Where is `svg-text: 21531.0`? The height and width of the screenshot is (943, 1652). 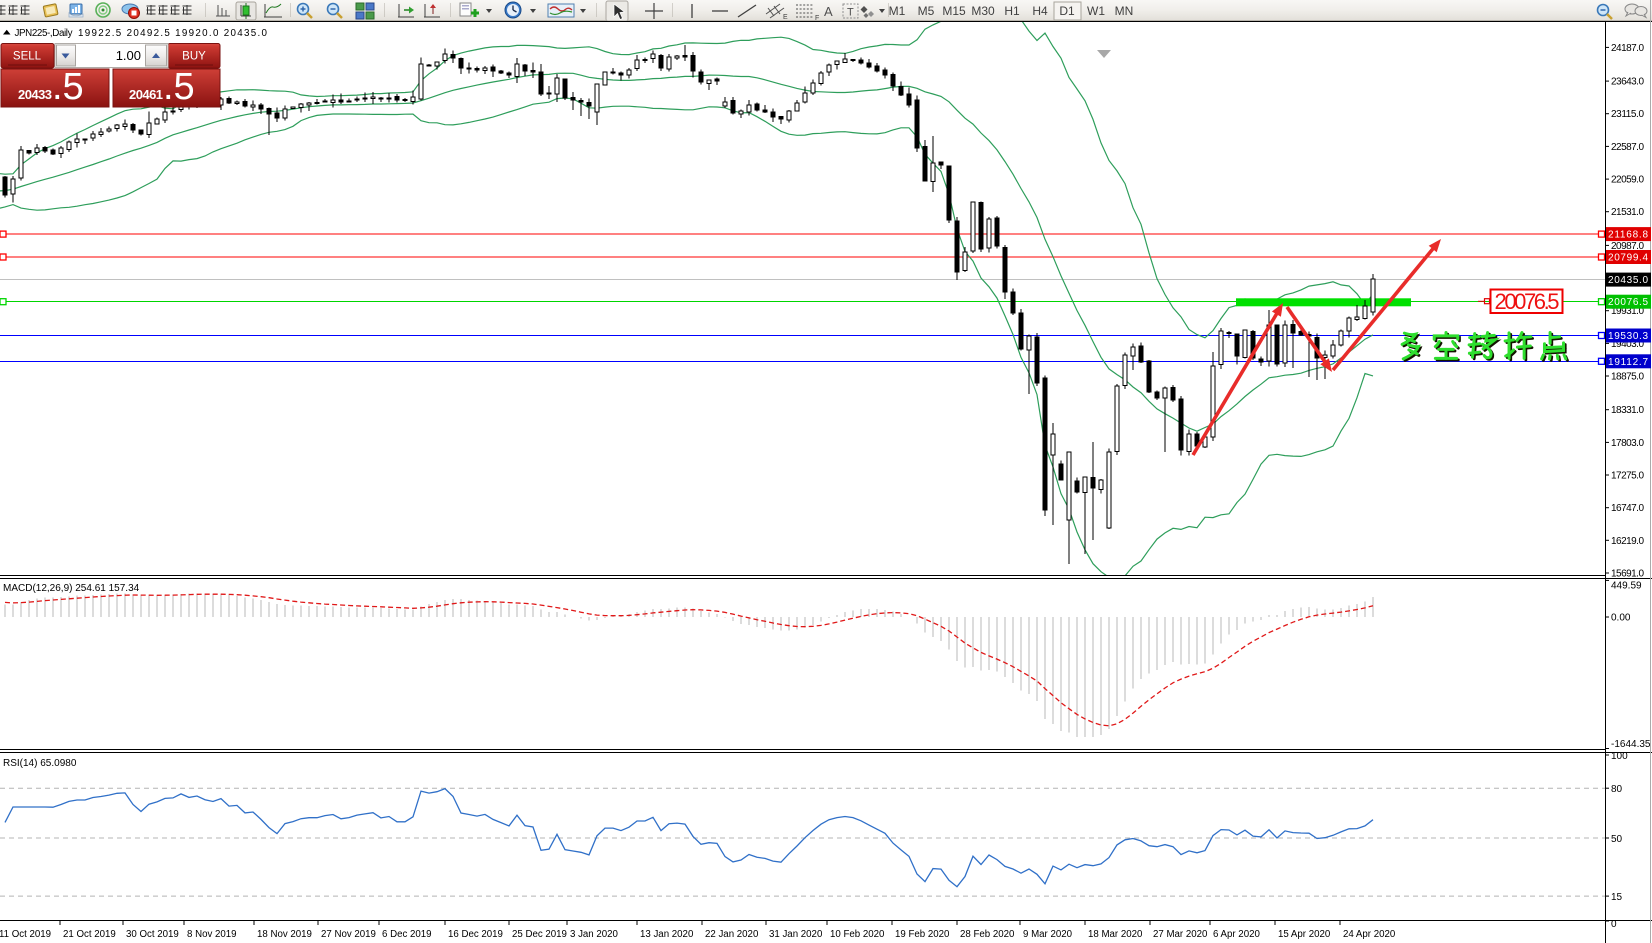 svg-text: 21531.0 is located at coordinates (1627, 212).